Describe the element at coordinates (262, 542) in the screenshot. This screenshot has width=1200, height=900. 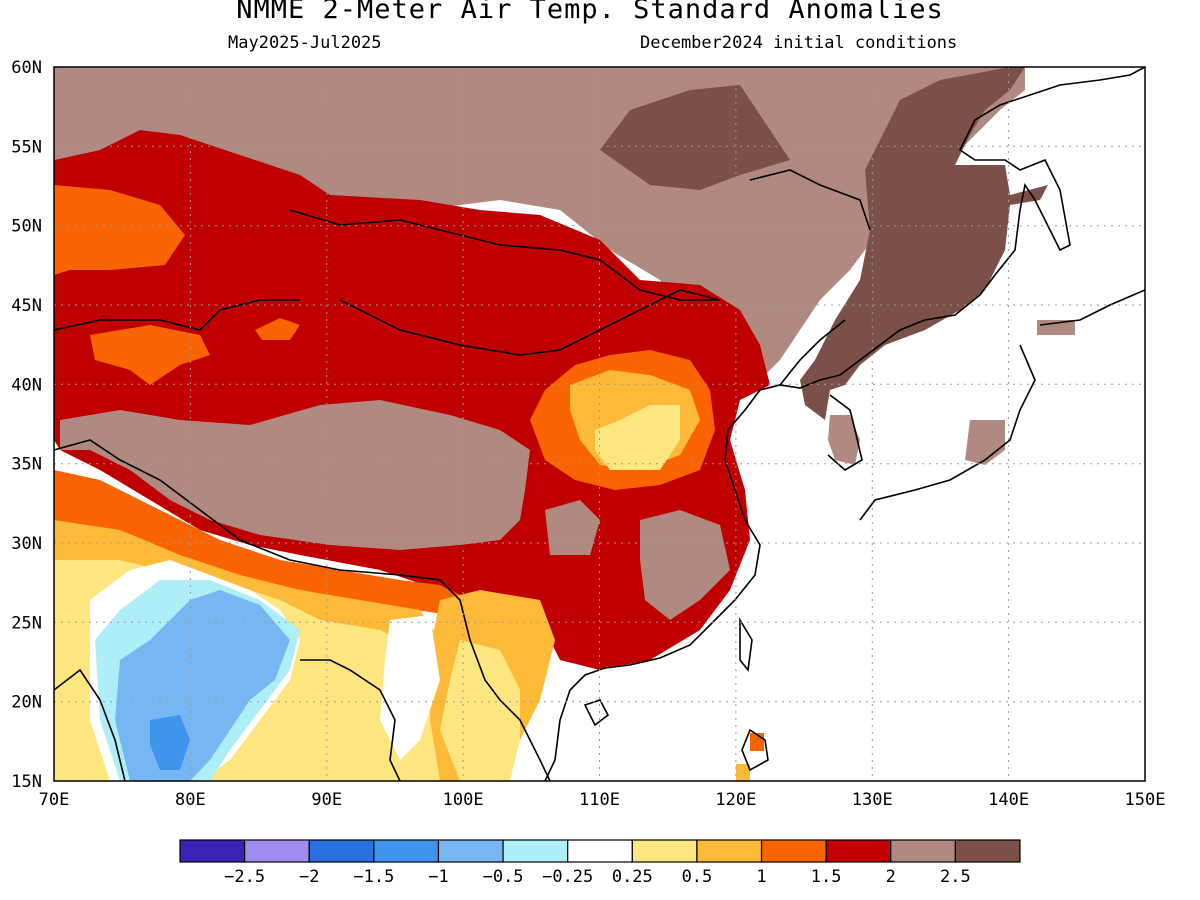
I see `region-himalaya-band` at that location.